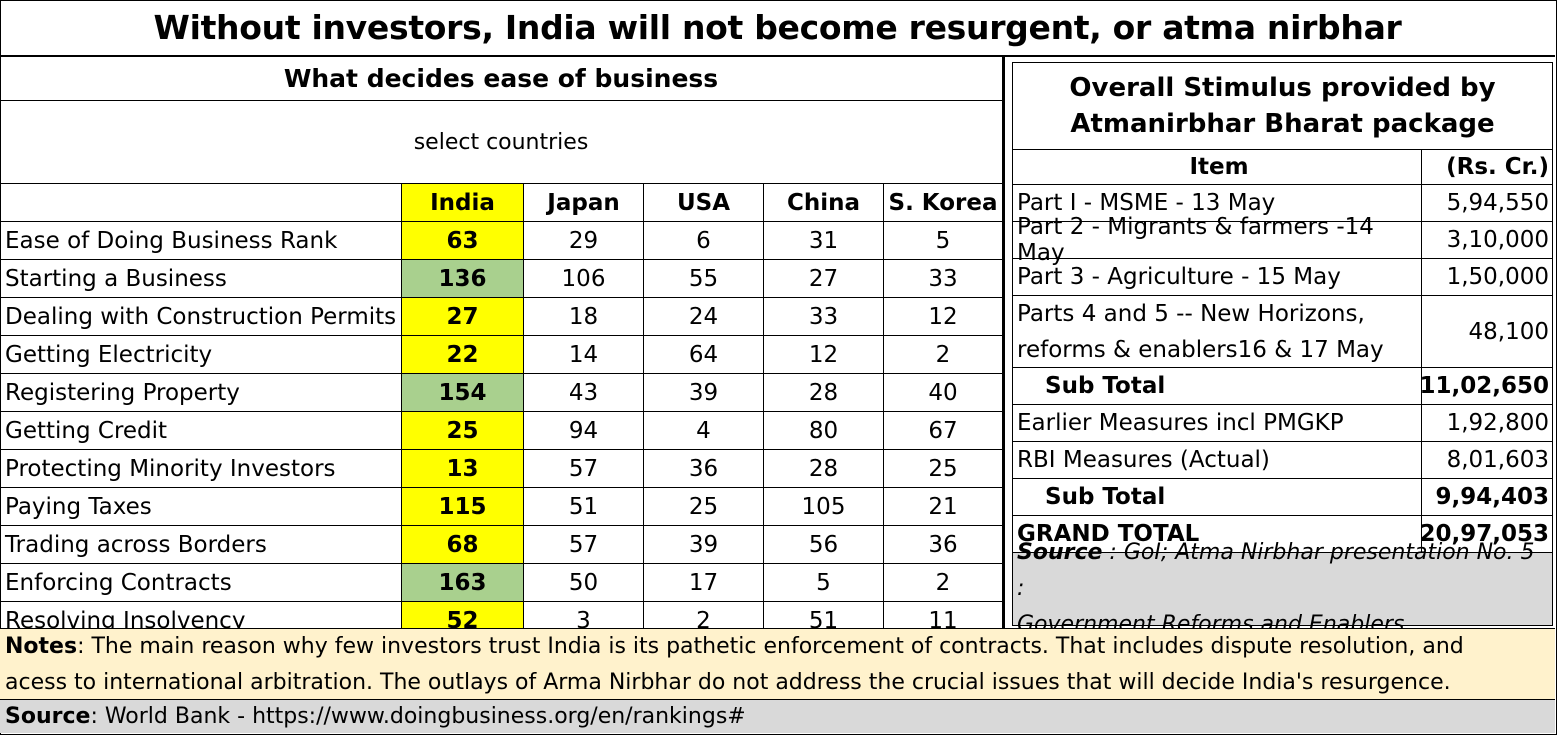 The height and width of the screenshot is (735, 1557). I want to click on cell-usa: 17, so click(704, 582).